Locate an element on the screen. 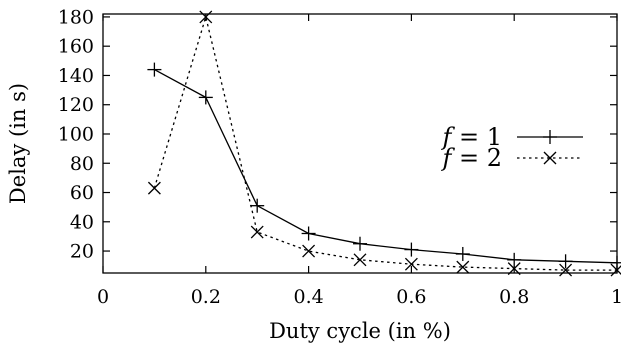 This screenshot has width=621, height=349. x-tick-label: 0.8 is located at coordinates (514, 297).